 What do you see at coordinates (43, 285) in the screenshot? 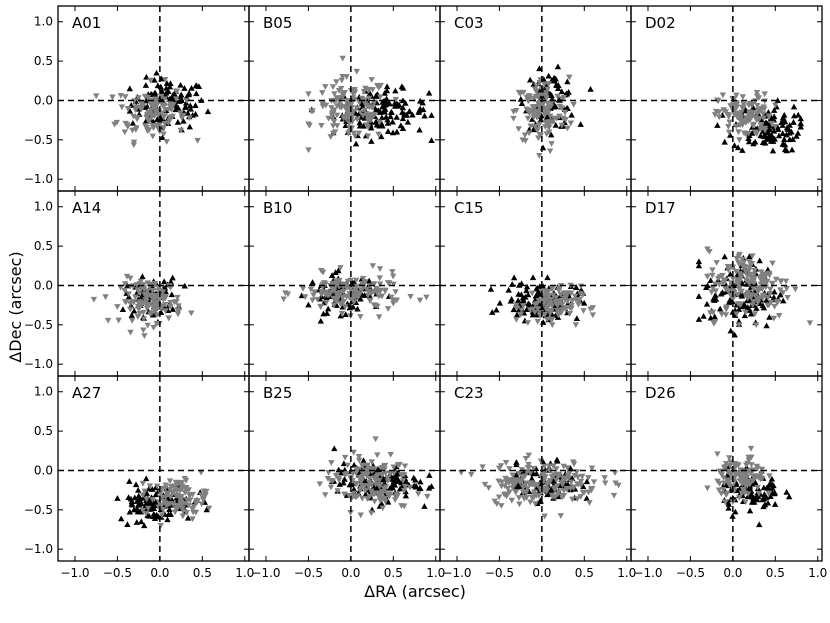
I see `y-tick-label: 0.0` at bounding box center [43, 285].